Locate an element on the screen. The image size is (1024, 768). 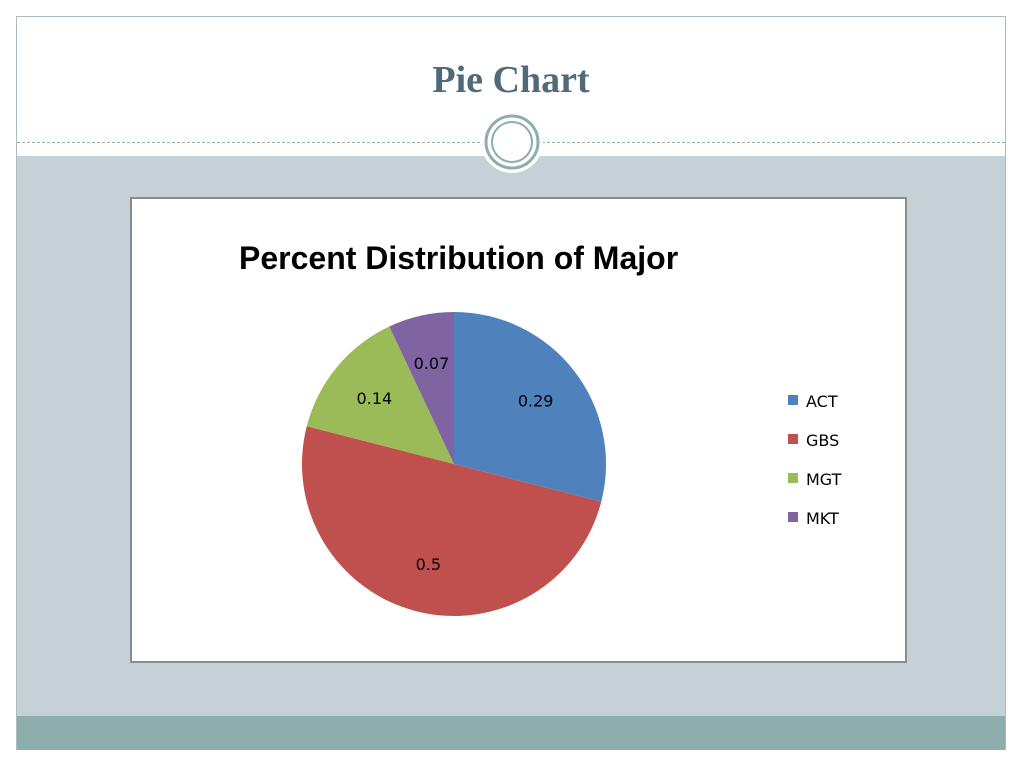
slide-title: Pie Chart is located at coordinates (511, 80).